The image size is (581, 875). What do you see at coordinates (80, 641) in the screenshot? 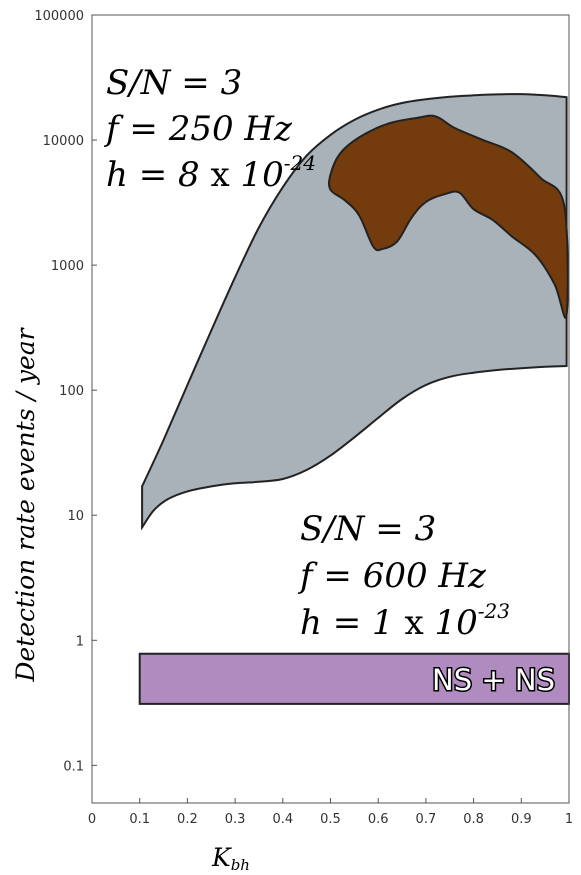
I see `y-tick-label: 1` at bounding box center [80, 641].